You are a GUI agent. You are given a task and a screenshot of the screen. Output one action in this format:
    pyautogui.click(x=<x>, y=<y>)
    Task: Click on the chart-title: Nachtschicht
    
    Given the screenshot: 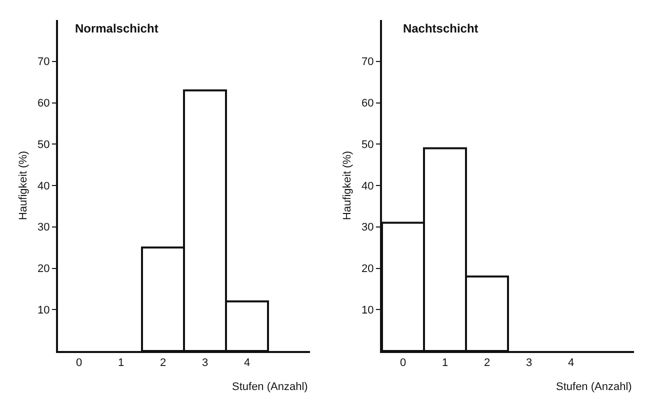 What is the action you would take?
    pyautogui.click(x=440, y=29)
    